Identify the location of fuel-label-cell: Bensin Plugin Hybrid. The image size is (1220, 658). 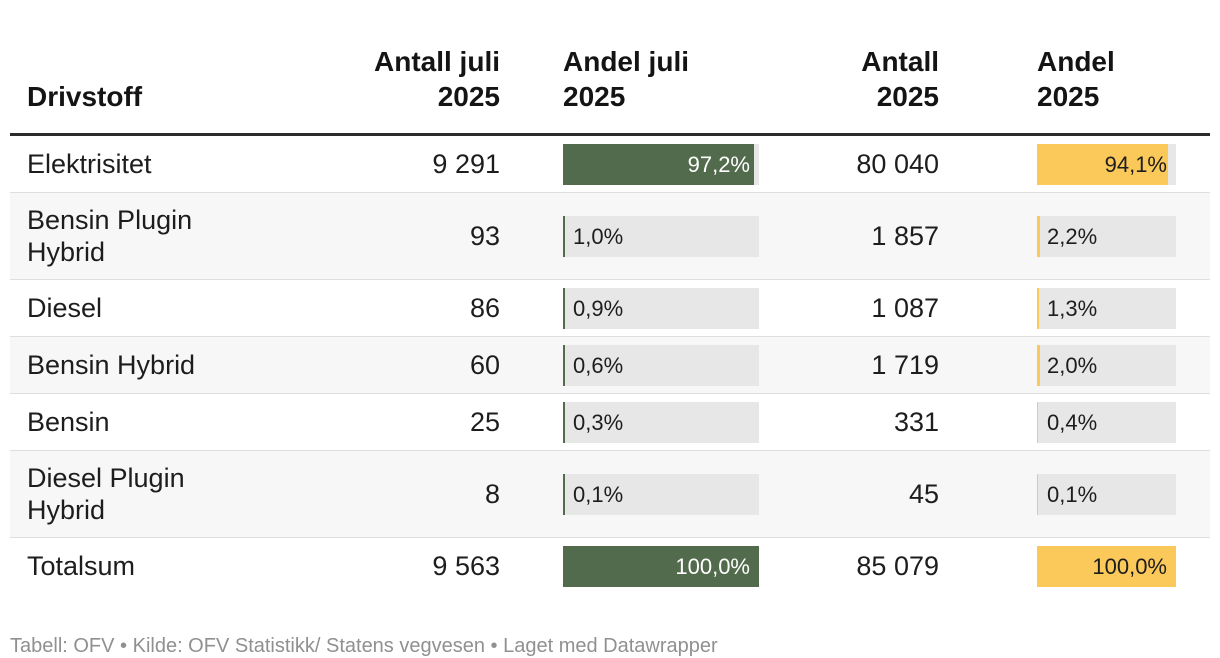
(178, 236).